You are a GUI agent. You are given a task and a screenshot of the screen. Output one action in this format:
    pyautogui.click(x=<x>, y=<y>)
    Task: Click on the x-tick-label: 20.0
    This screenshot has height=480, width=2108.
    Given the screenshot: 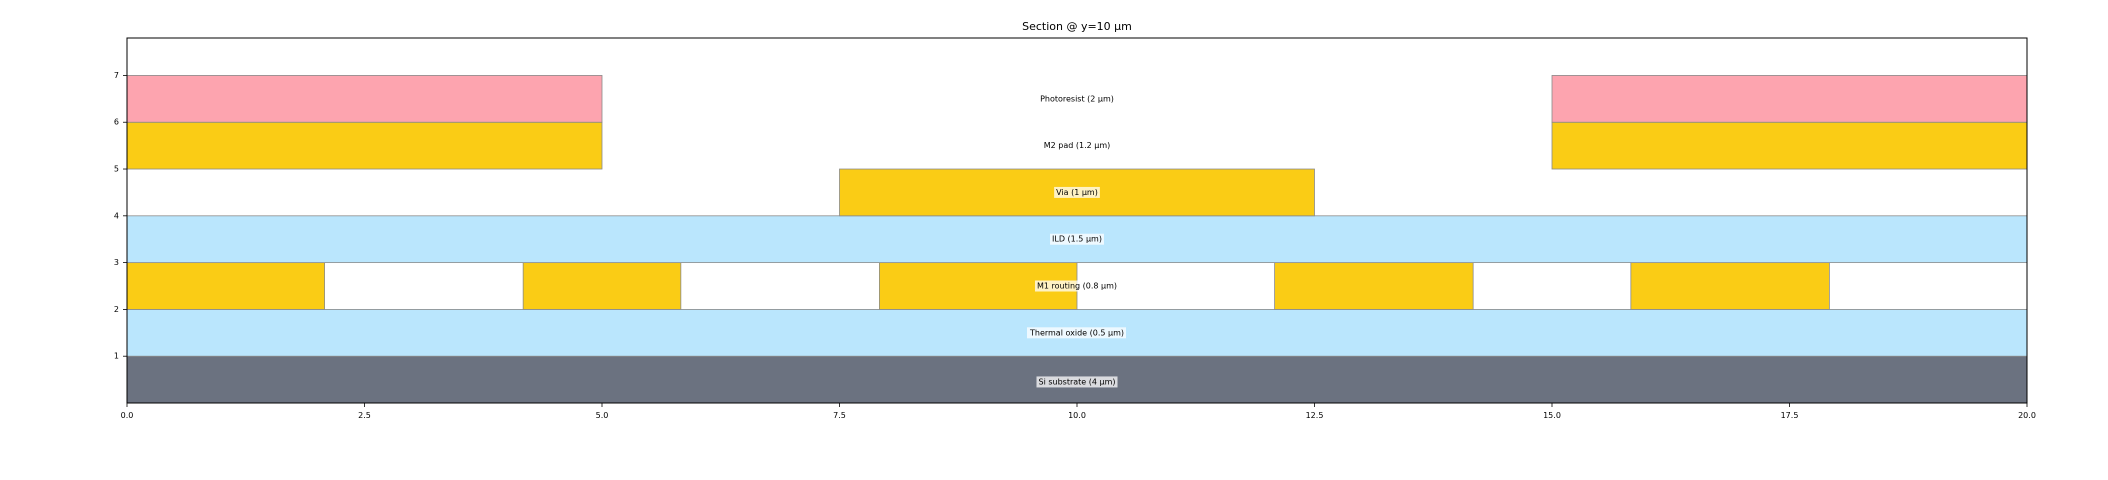 What is the action you would take?
    pyautogui.click(x=2027, y=415)
    